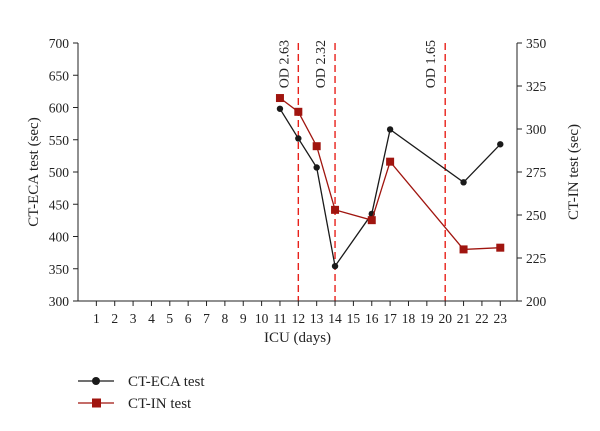  I want to click on x-tick-label: 21, so click(464, 318).